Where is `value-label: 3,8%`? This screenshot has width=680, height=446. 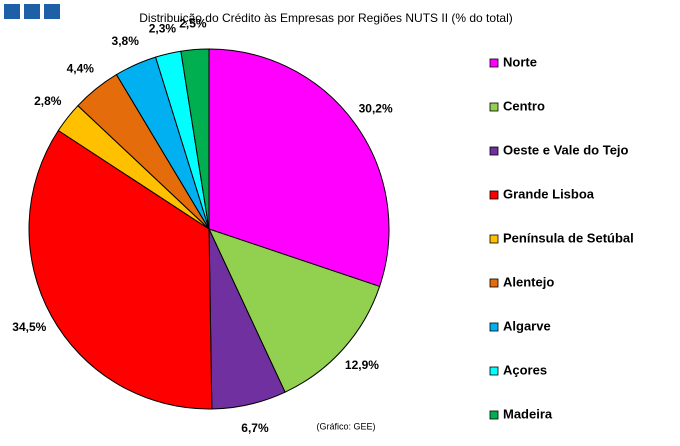
value-label: 3,8% is located at coordinates (126, 41).